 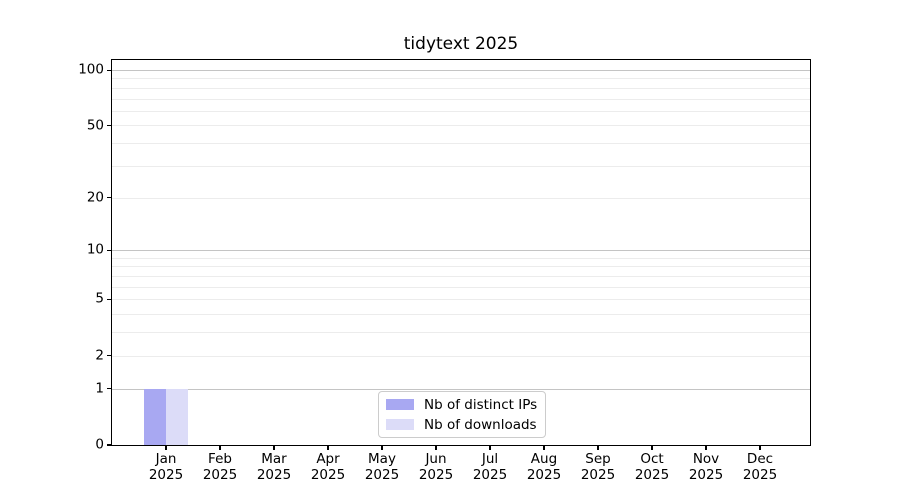 I want to click on legend-swatch-downloads, so click(x=400, y=424).